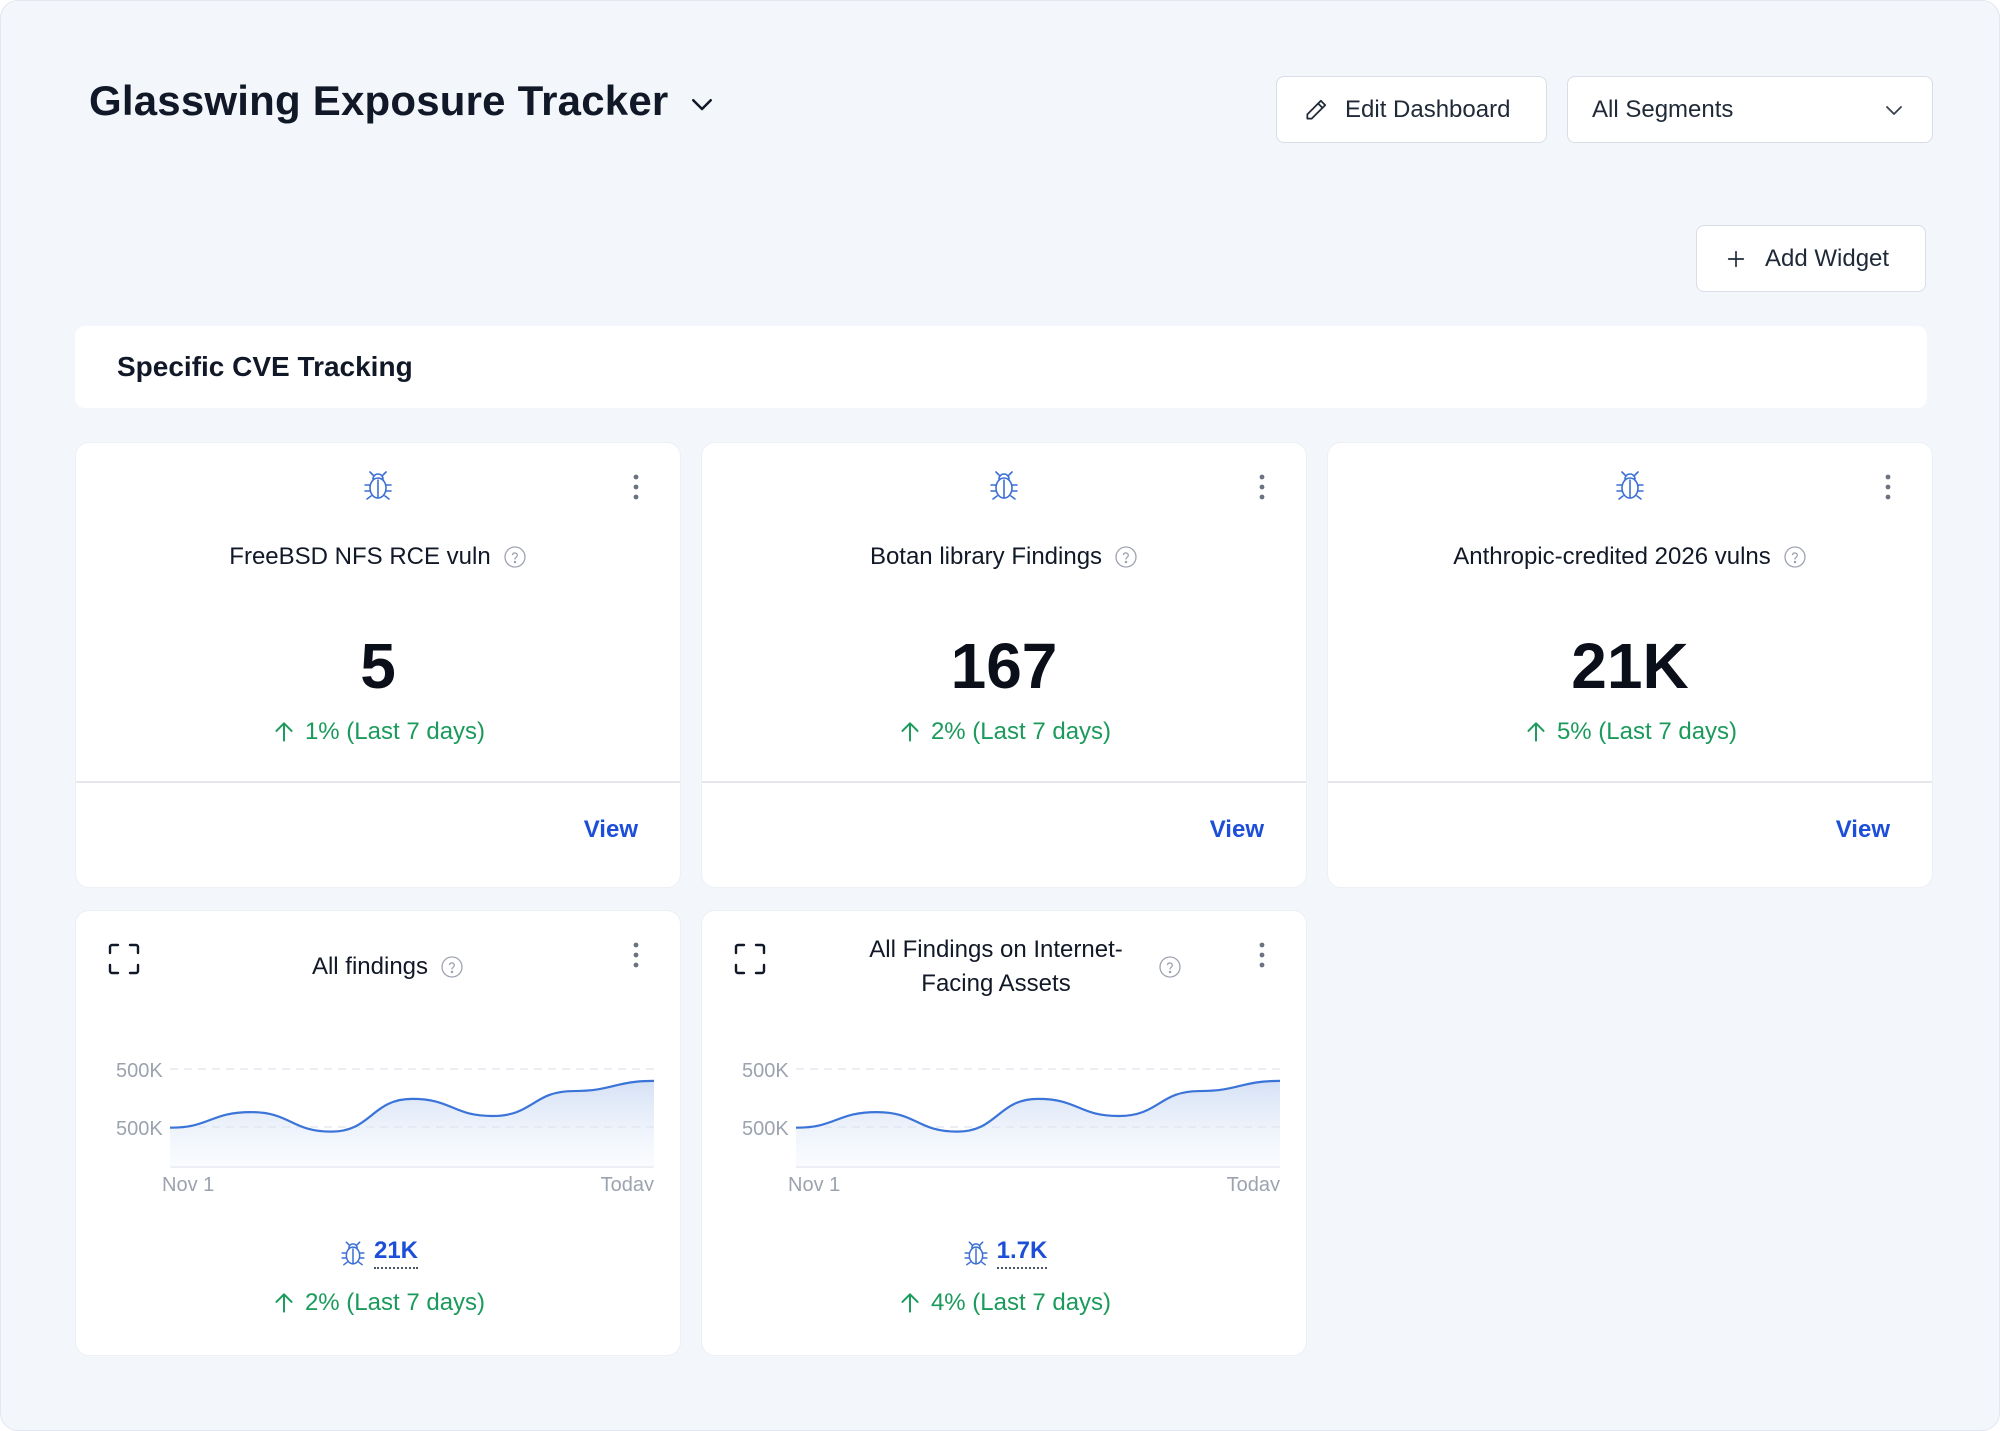 This screenshot has width=2000, height=1431. What do you see at coordinates (379, 100) in the screenshot?
I see `page-title: Glasswing Exposure Tracker` at bounding box center [379, 100].